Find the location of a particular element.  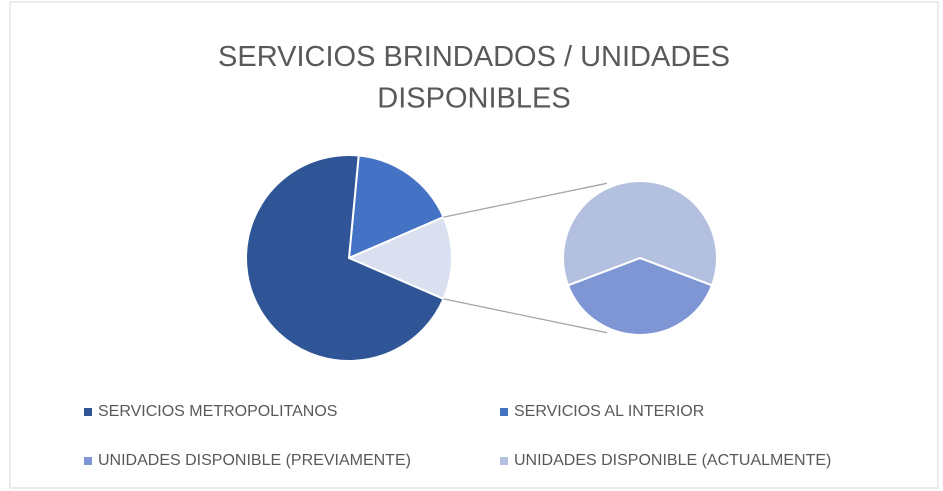

chart-title: DISPONIBLES is located at coordinates (473, 99).